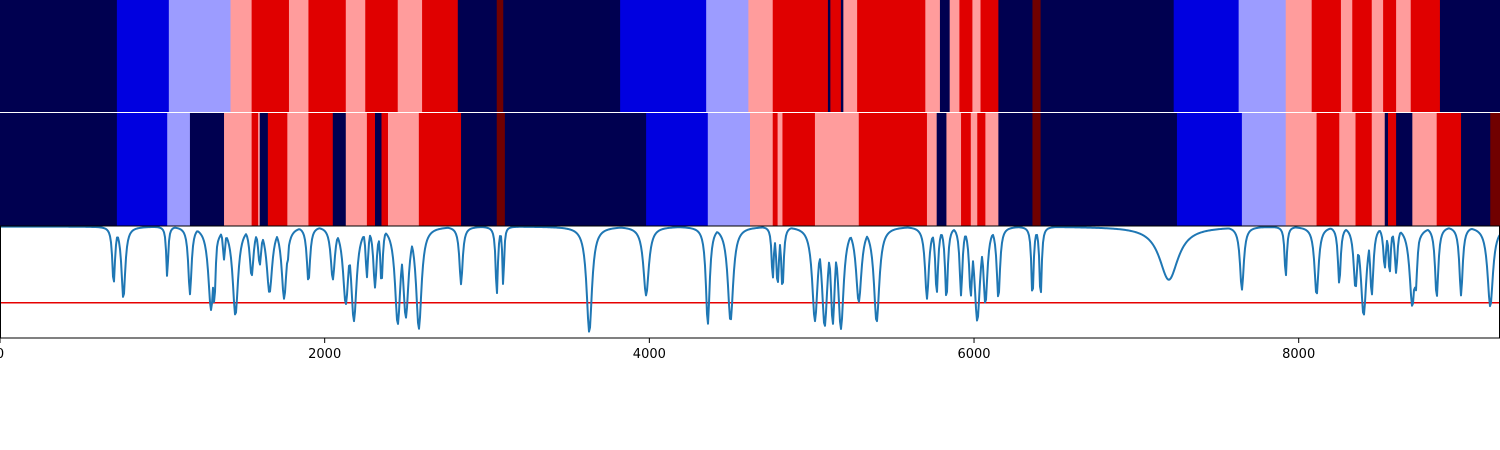  Describe the element at coordinates (324, 354) in the screenshot. I see `x-tick-label: 2000` at that location.